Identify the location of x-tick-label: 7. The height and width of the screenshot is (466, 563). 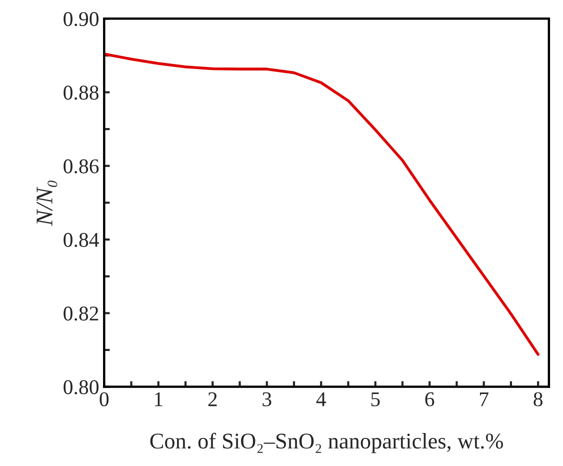
(484, 399).